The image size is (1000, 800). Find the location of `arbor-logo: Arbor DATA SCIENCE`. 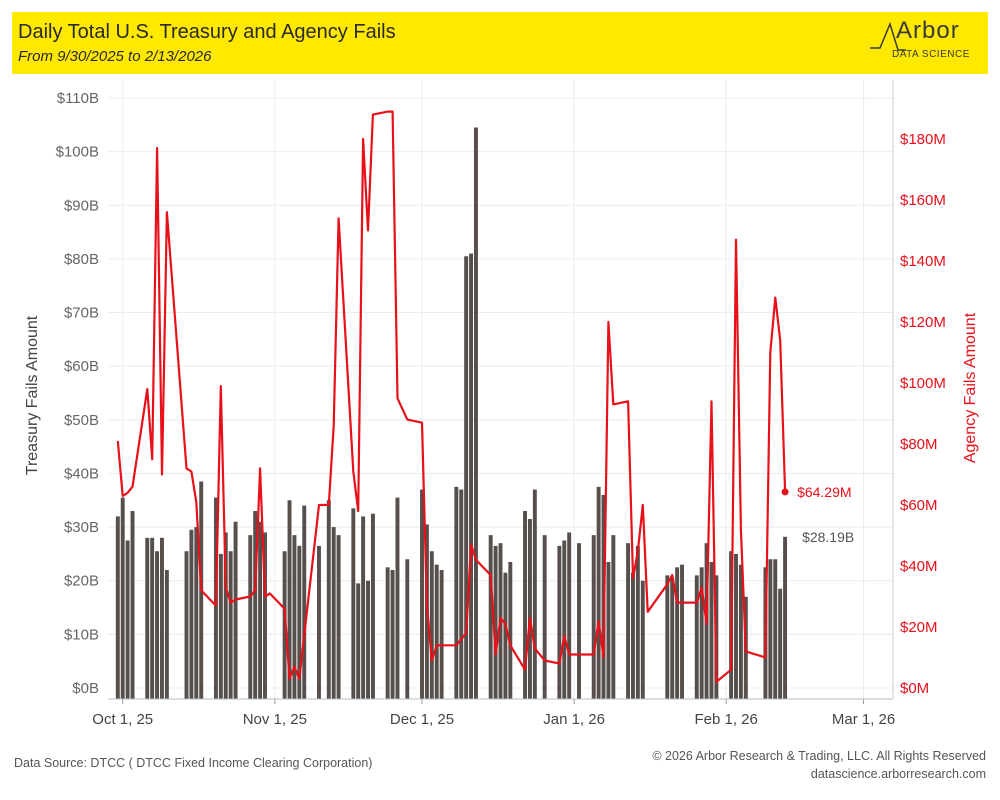

arbor-logo: Arbor DATA SCIENCE is located at coordinates (923, 43).